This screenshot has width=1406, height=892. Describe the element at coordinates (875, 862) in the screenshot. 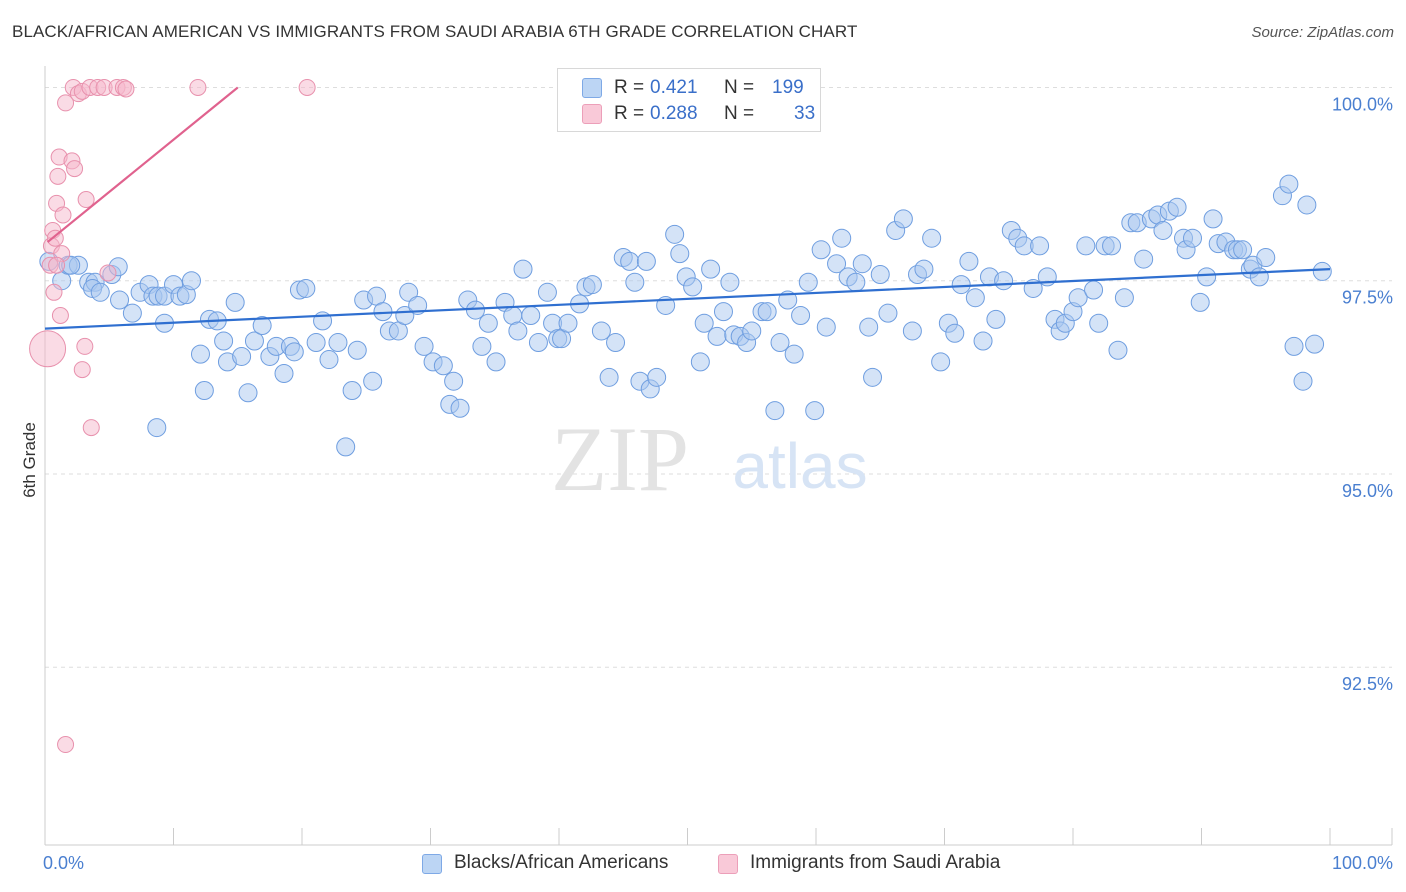

I see `legend-label: Immigrants from Saudi Arabia` at that location.